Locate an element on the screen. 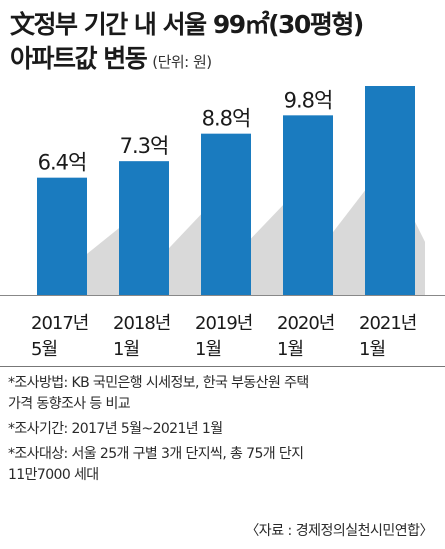 Image resolution: width=445 pixels, height=549 pixels. value-label: 9.8억 is located at coordinates (308, 100).